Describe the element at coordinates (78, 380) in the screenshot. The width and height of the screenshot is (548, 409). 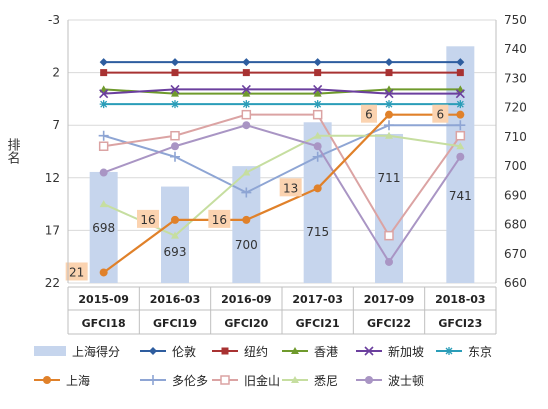
I see `legend-label: 上海` at that location.